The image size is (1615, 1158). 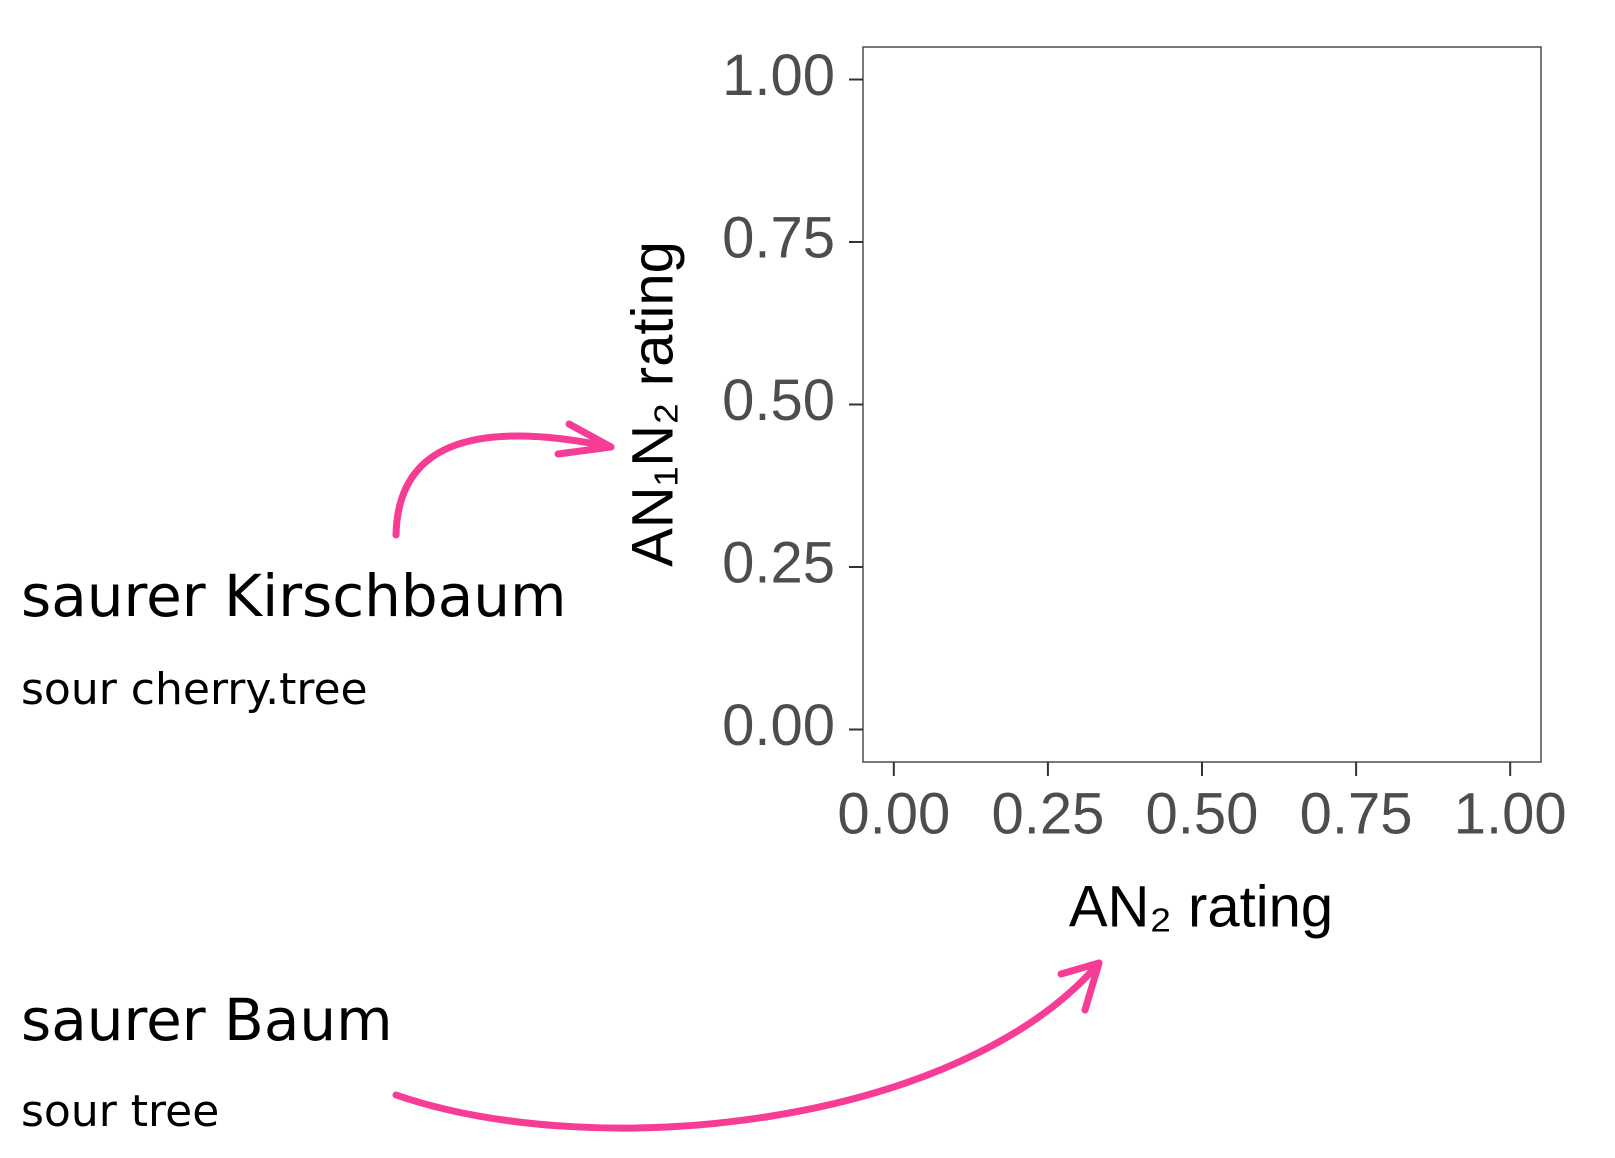 I want to click on x-tick-label: 0.50, so click(x=1202, y=813).